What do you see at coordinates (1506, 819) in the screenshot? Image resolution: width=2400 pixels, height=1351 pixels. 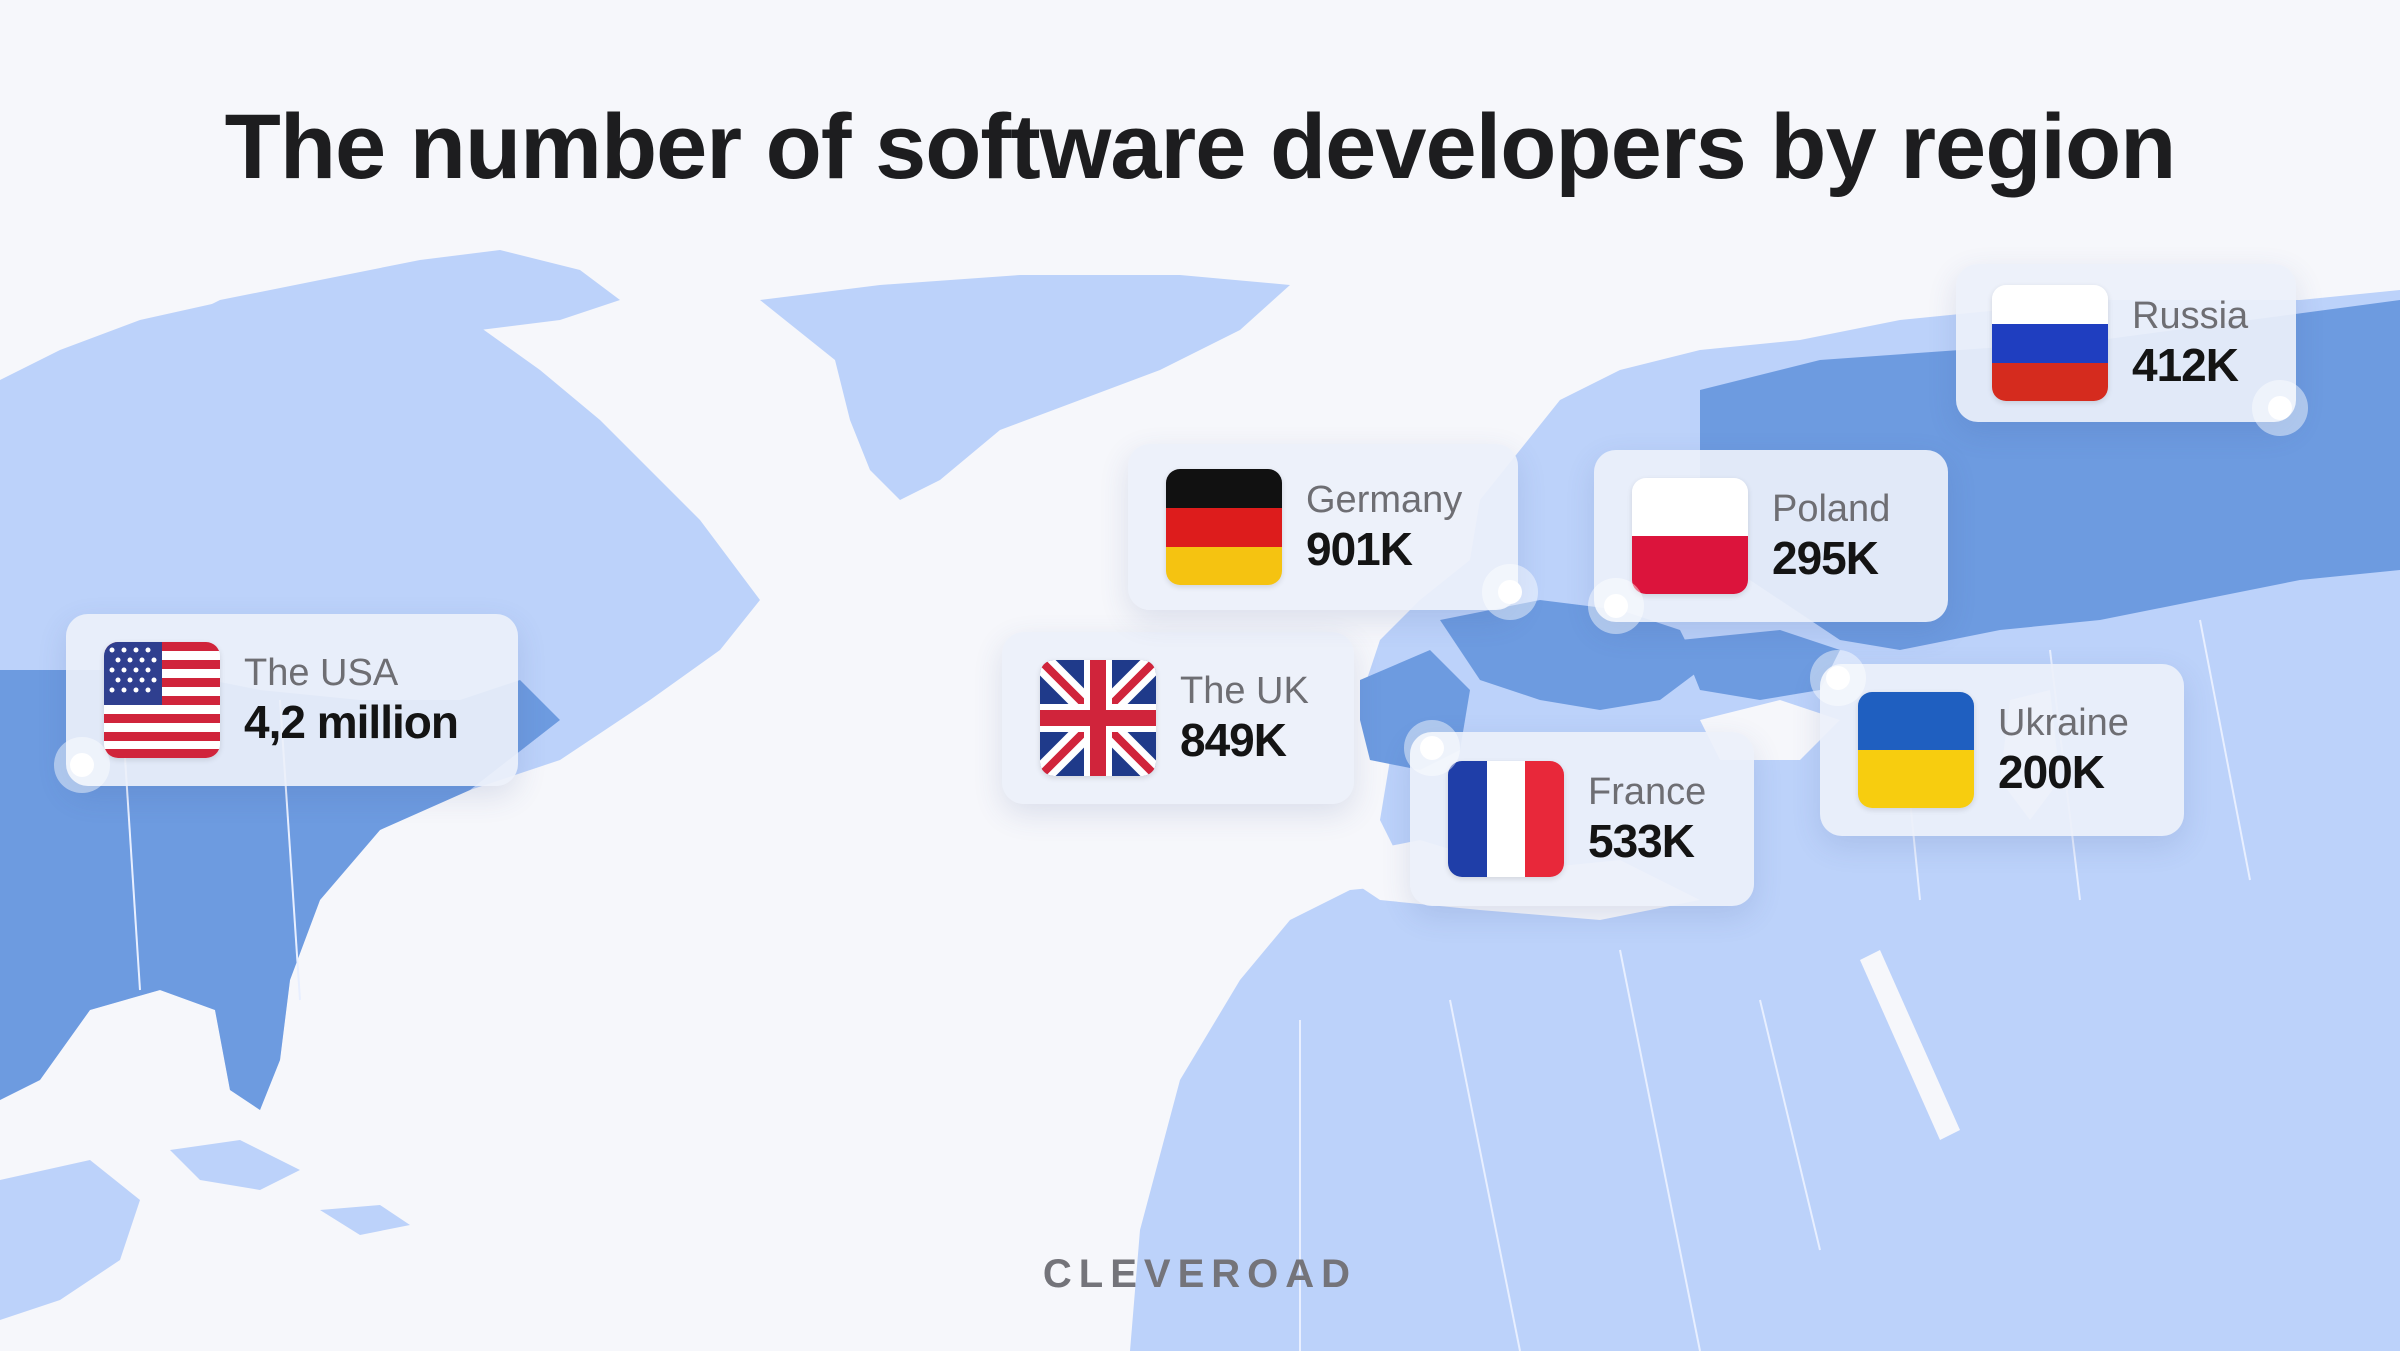 I see `france-flag-icon` at bounding box center [1506, 819].